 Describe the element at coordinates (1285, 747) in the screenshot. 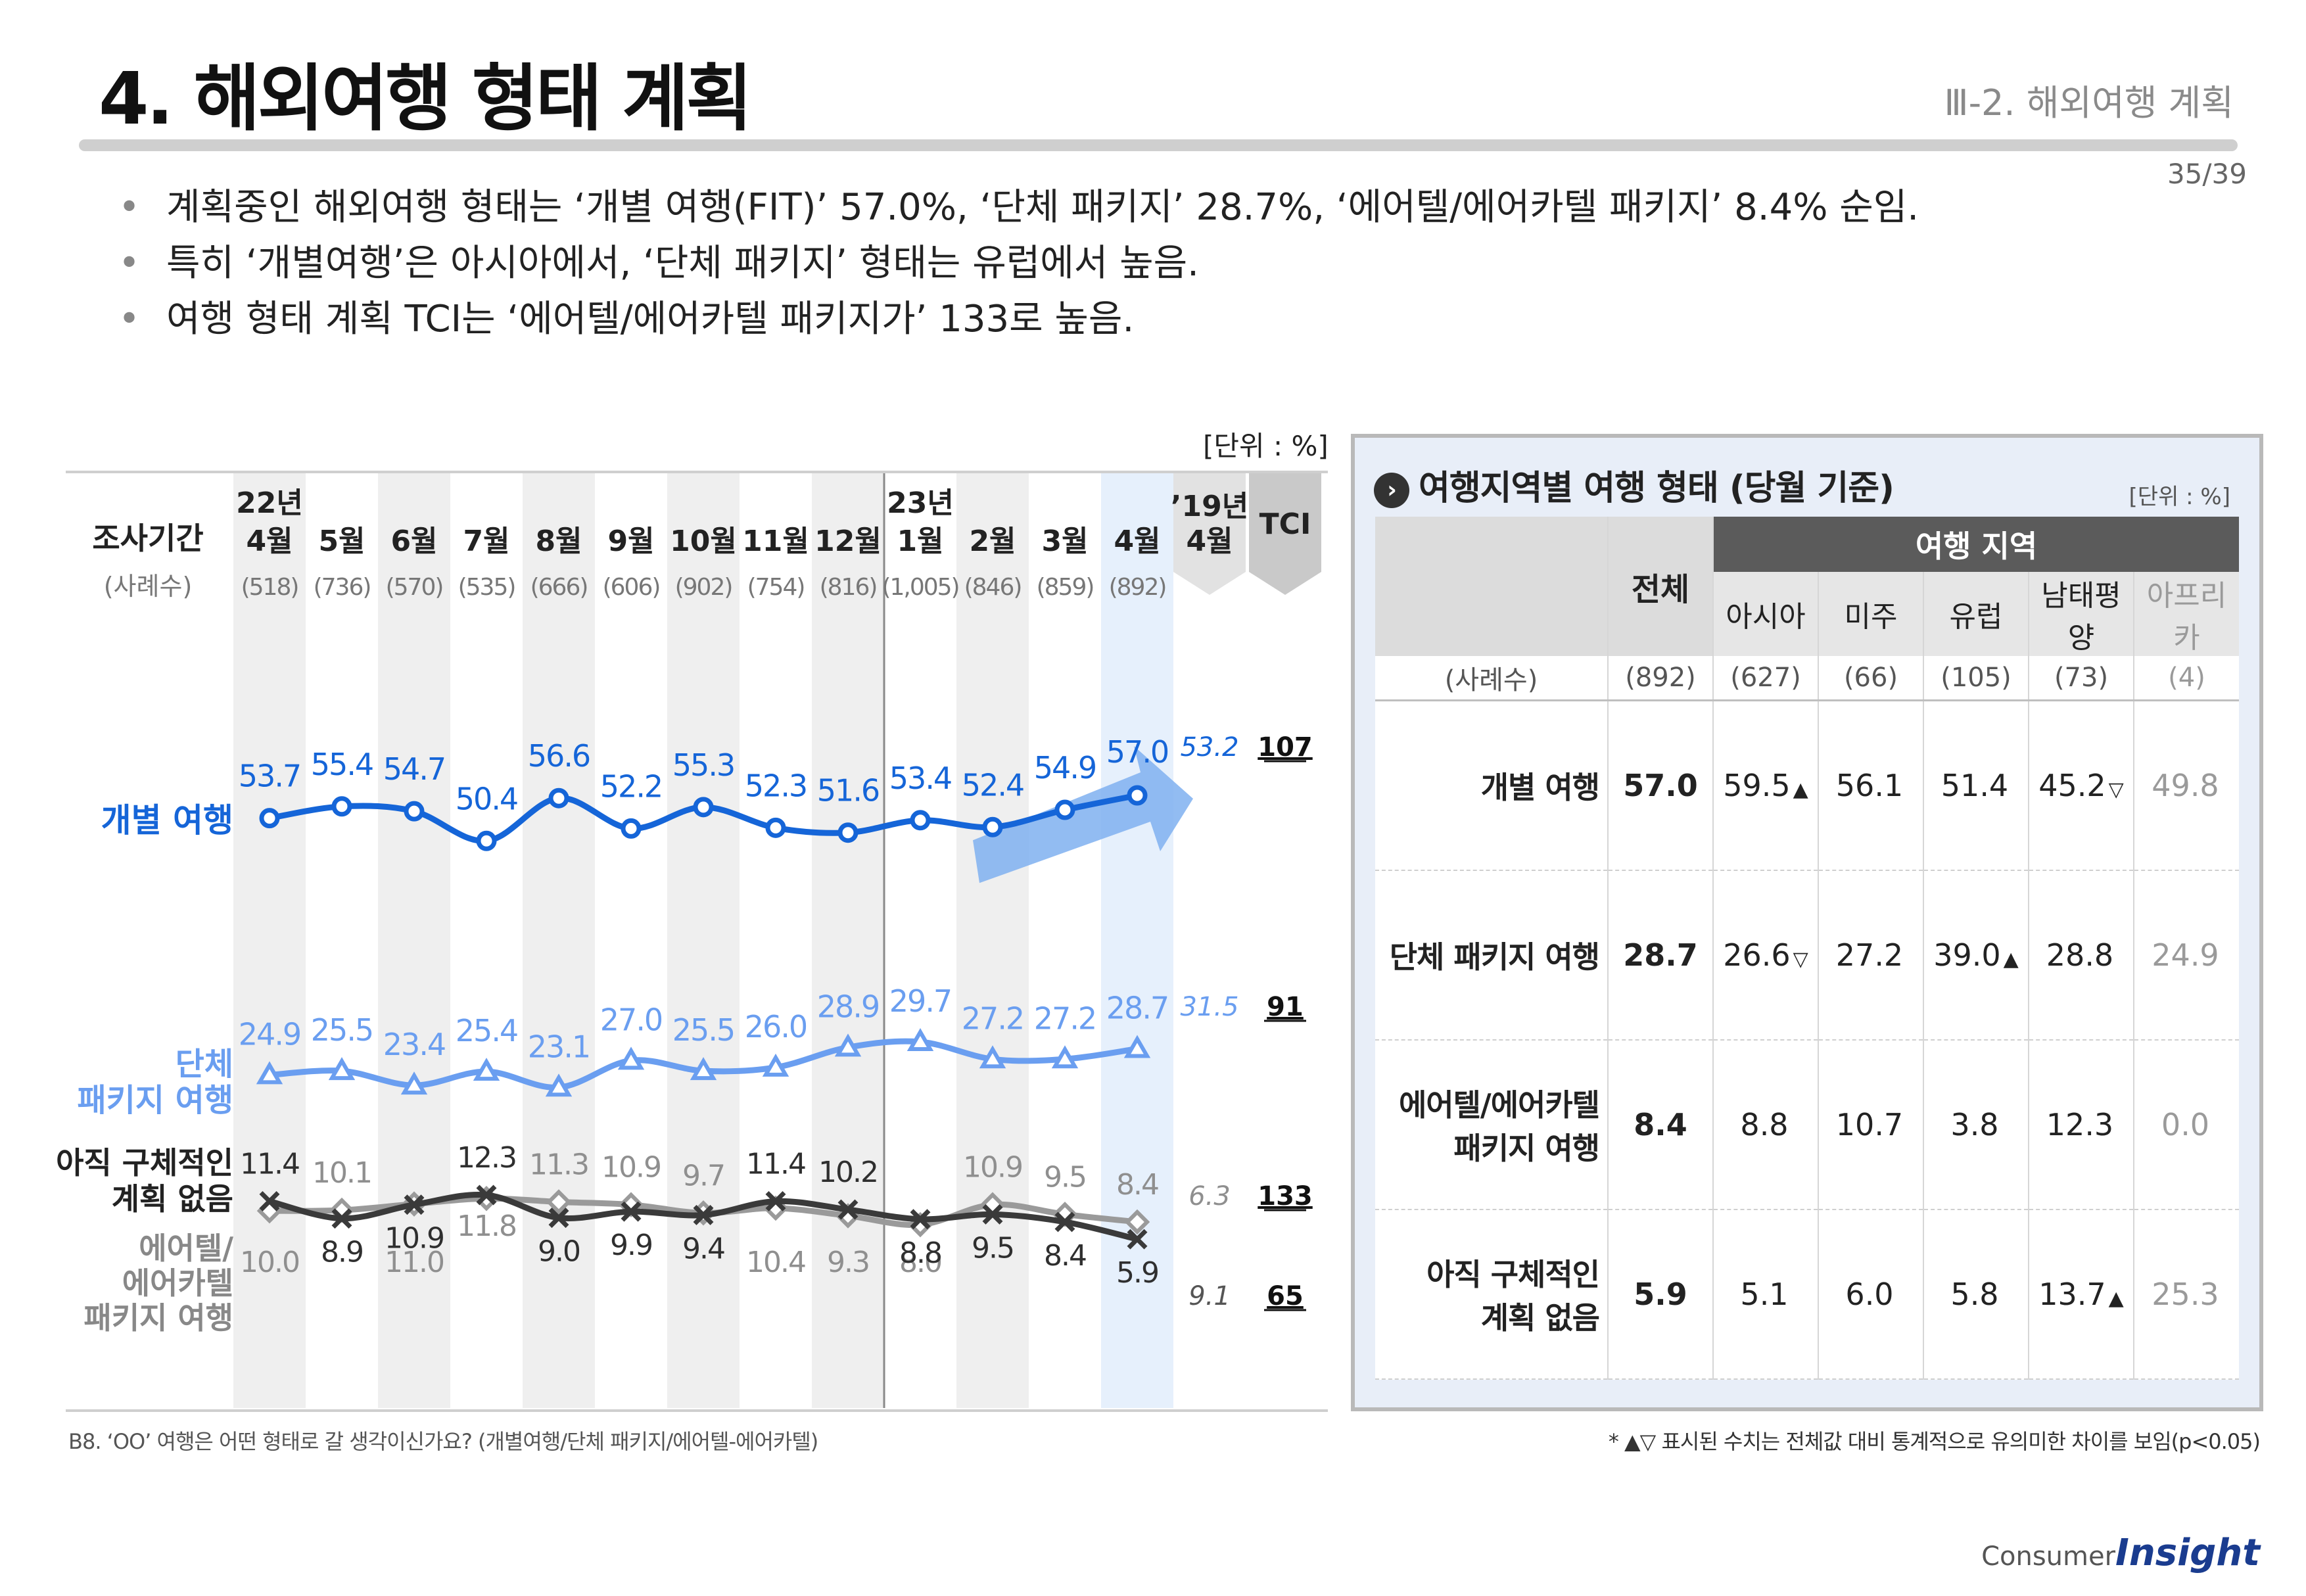

I see `tci-value: 107` at that location.